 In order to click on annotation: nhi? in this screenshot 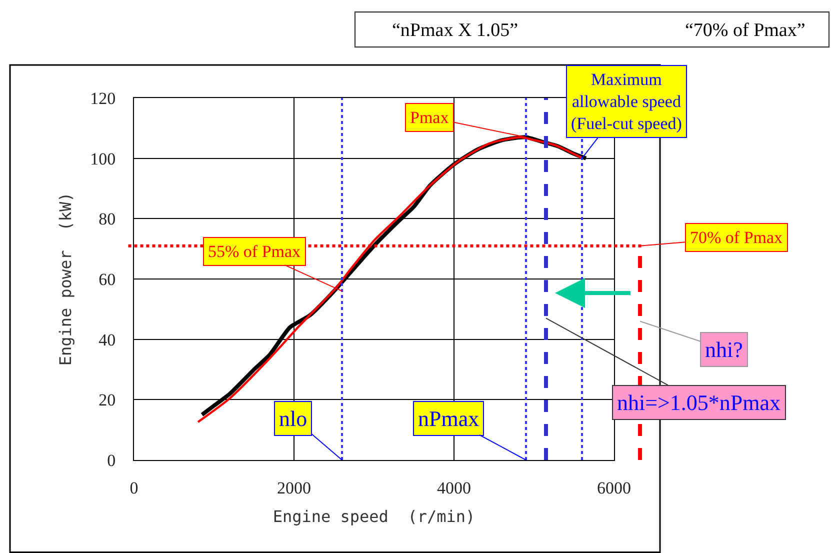, I will do `click(724, 349)`.